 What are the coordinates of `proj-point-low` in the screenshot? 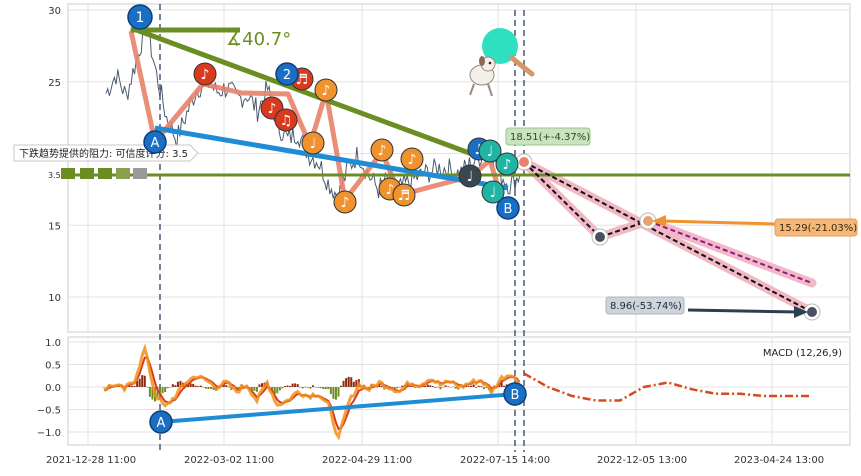 It's located at (600, 237).